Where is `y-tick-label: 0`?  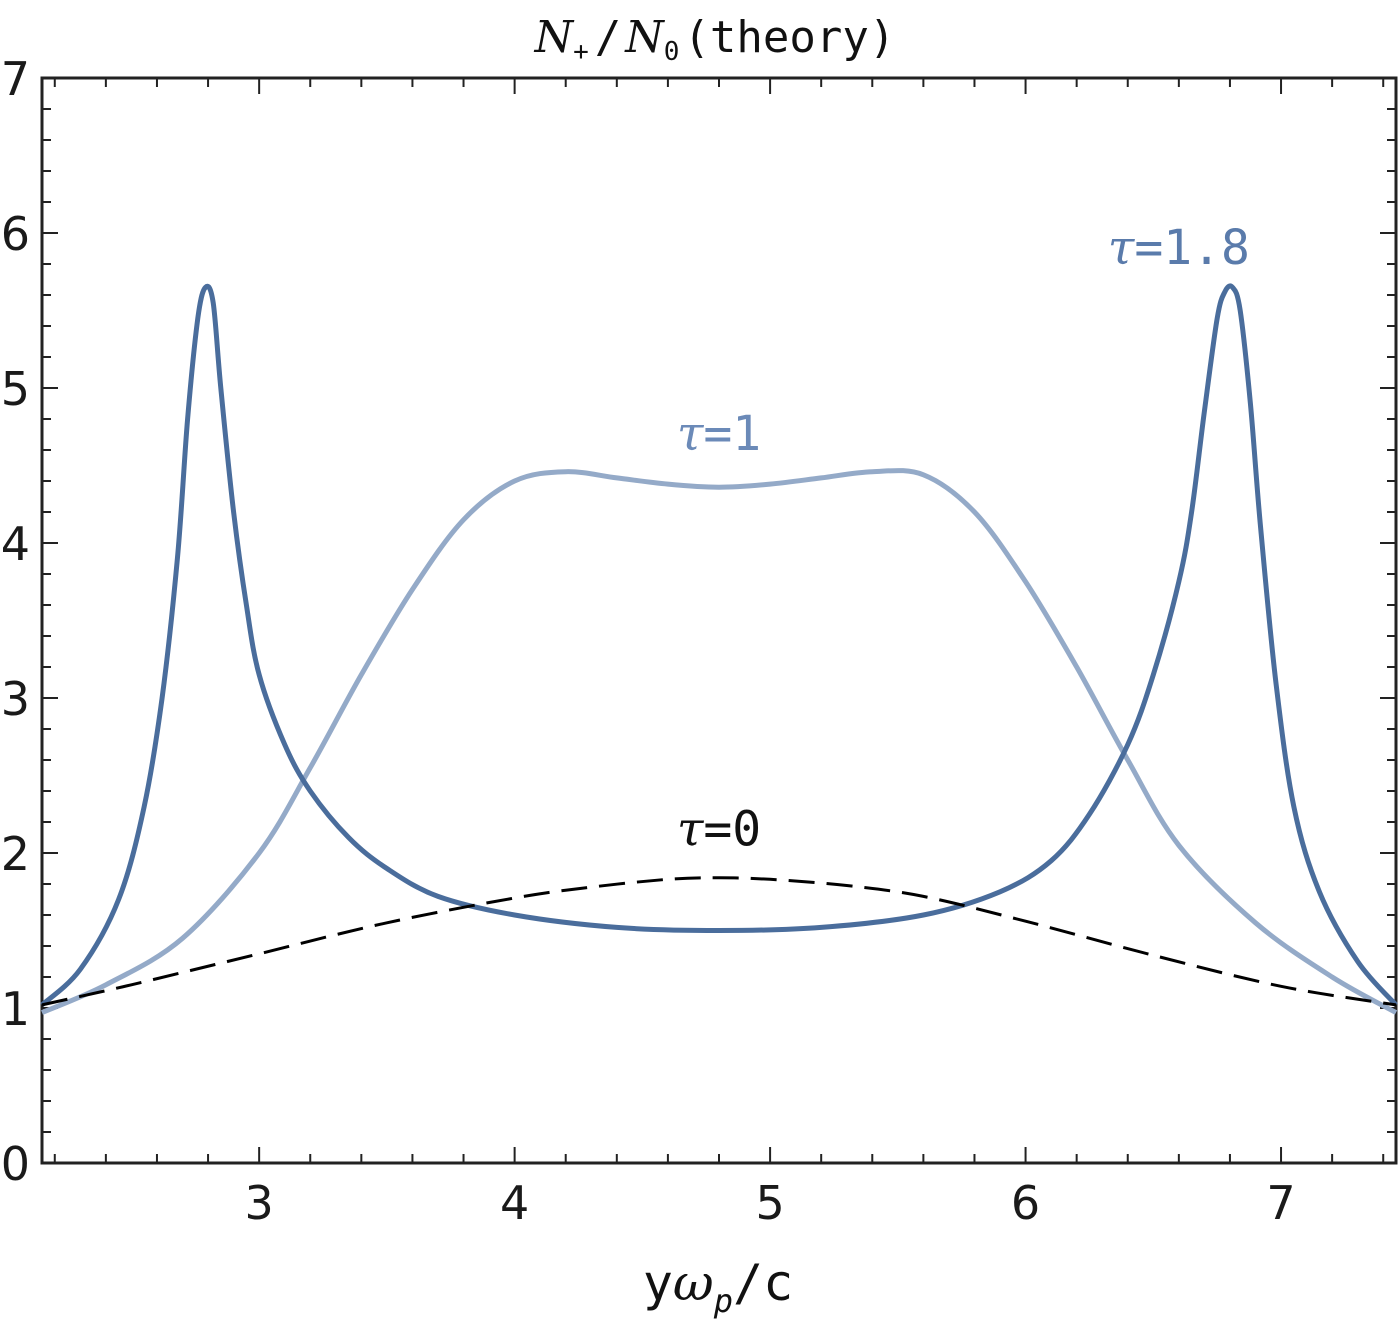 y-tick-label: 0 is located at coordinates (15, 1164).